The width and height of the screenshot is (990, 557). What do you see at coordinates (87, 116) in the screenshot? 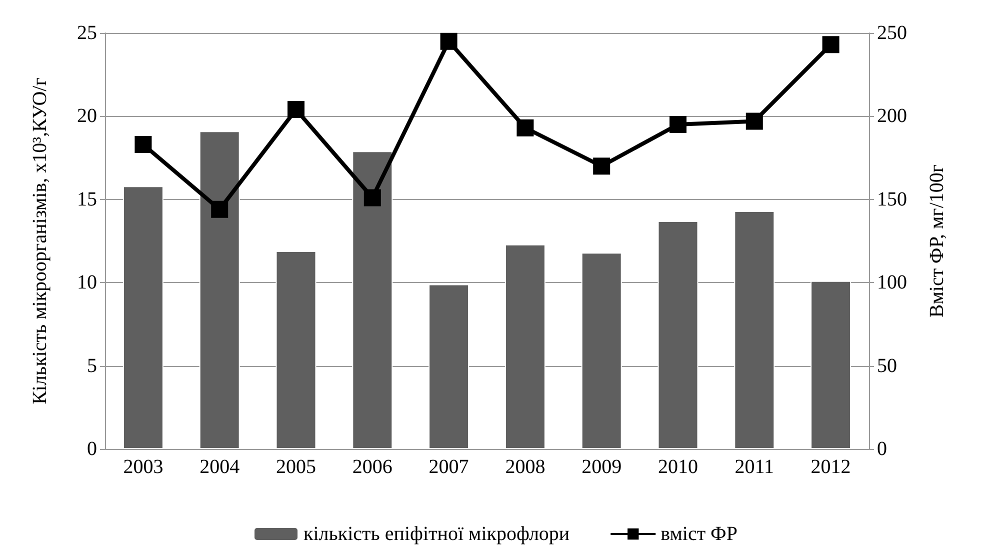
I see `y-tick-label: 20` at bounding box center [87, 116].